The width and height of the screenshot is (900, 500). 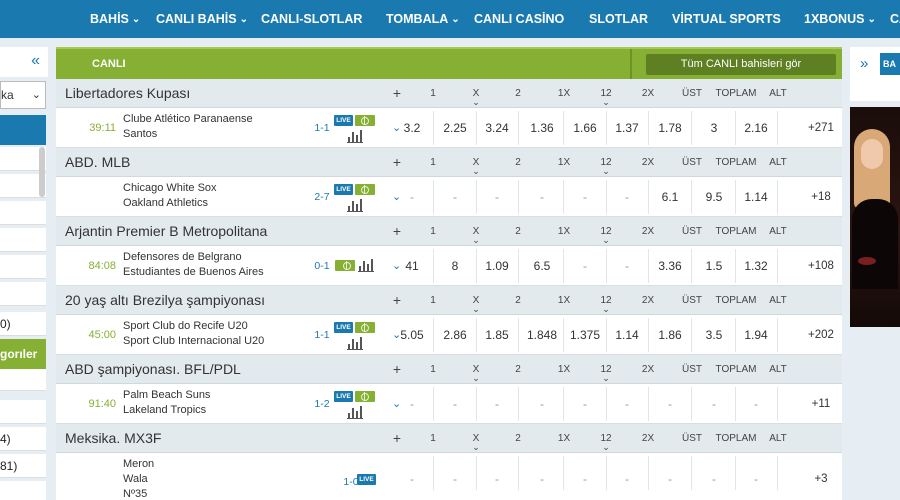 I want to click on nav-item: BAHİS ⌄, so click(x=115, y=19).